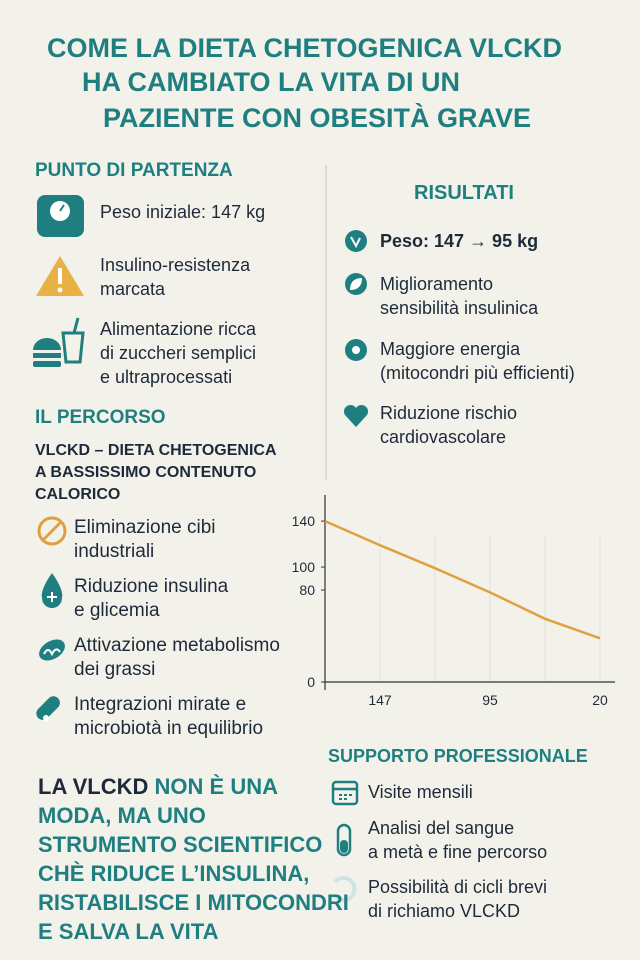 The width and height of the screenshot is (640, 960). What do you see at coordinates (345, 889) in the screenshot?
I see `icon-cycle` at bounding box center [345, 889].